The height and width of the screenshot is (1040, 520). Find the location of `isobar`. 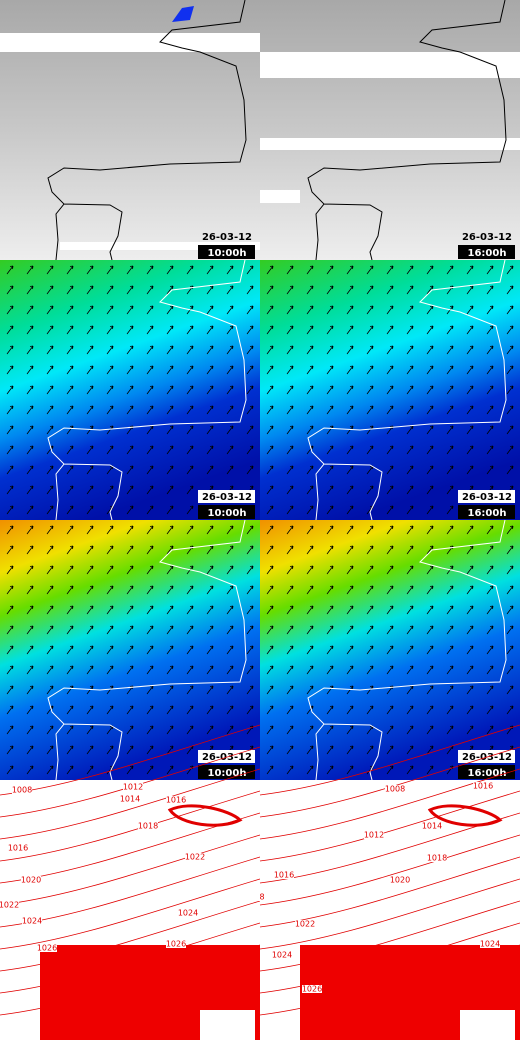

isobar is located at coordinates (389, 892).